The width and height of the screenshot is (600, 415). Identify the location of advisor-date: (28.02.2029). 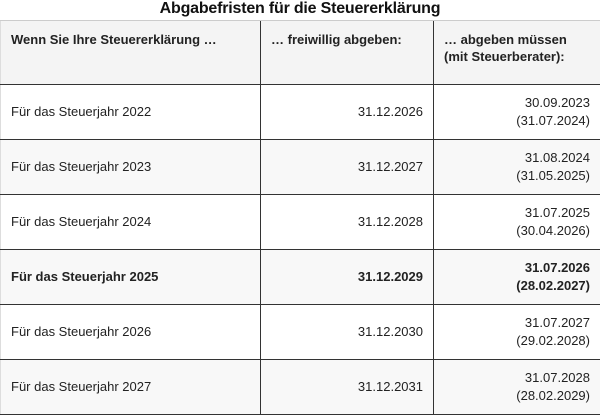
(517, 396).